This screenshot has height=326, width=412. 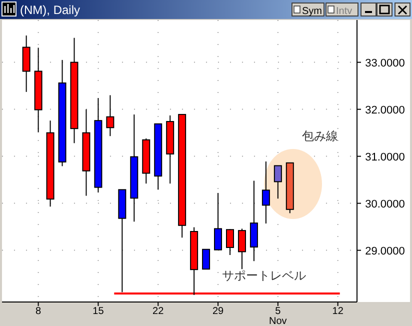 I want to click on y-tick-label: 31.0000, so click(x=385, y=157).